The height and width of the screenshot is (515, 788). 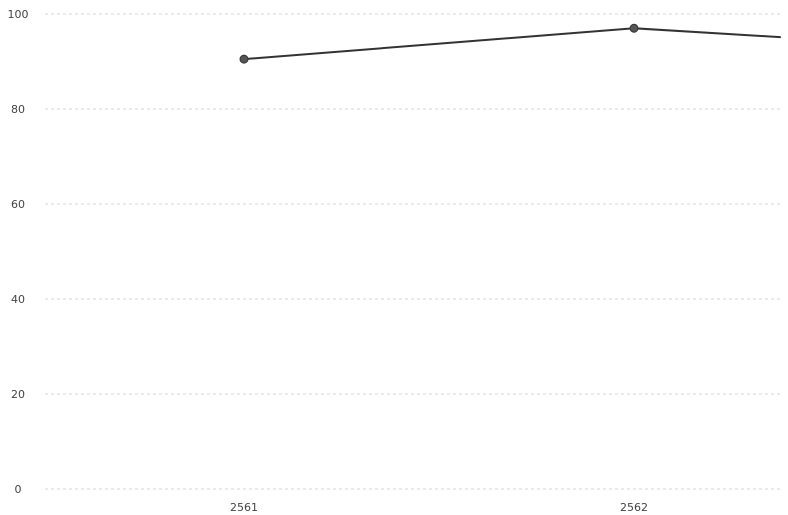 What do you see at coordinates (18, 109) in the screenshot?
I see `y-tick-label: 80` at bounding box center [18, 109].